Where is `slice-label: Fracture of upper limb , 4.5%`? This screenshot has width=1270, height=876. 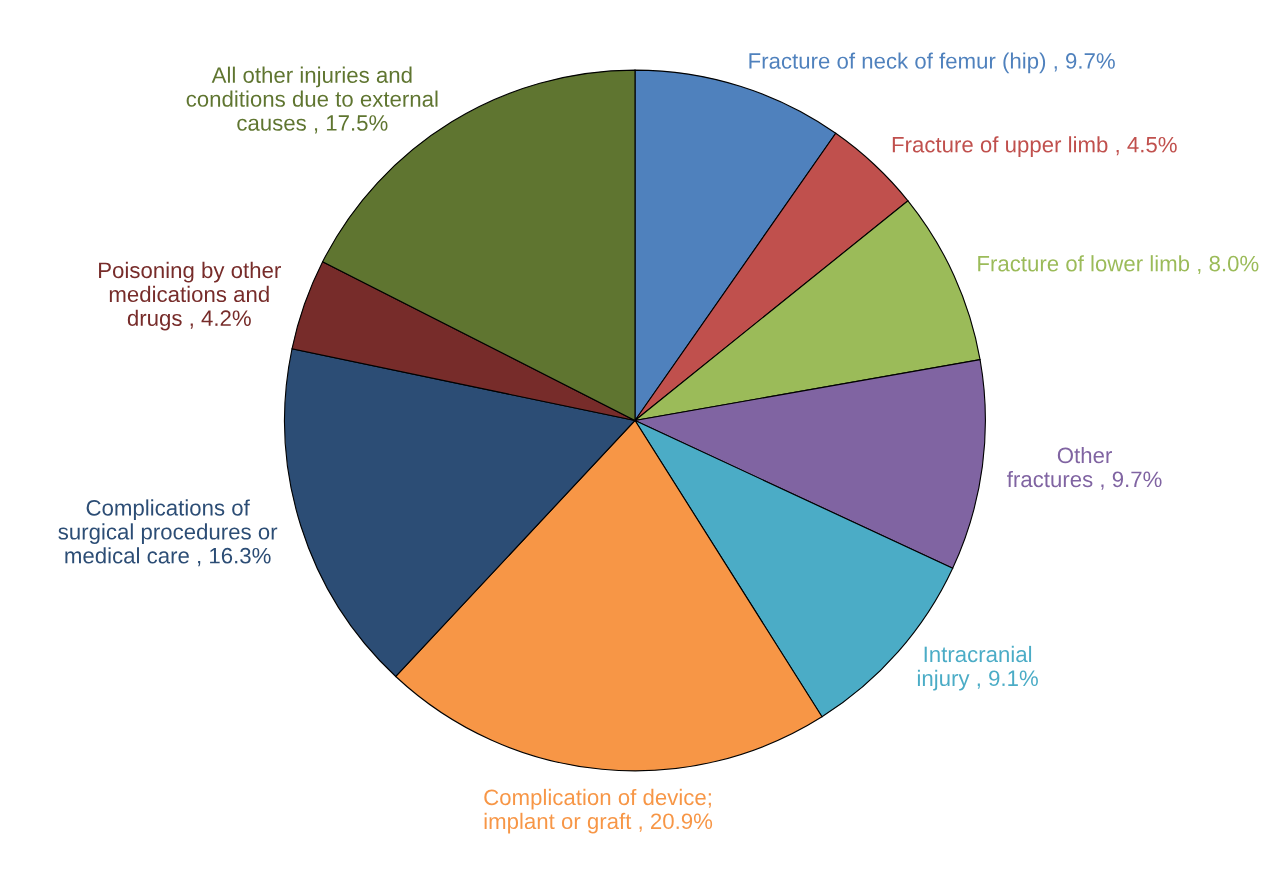
slice-label: Fracture of upper limb , 4.5% is located at coordinates (1034, 146).